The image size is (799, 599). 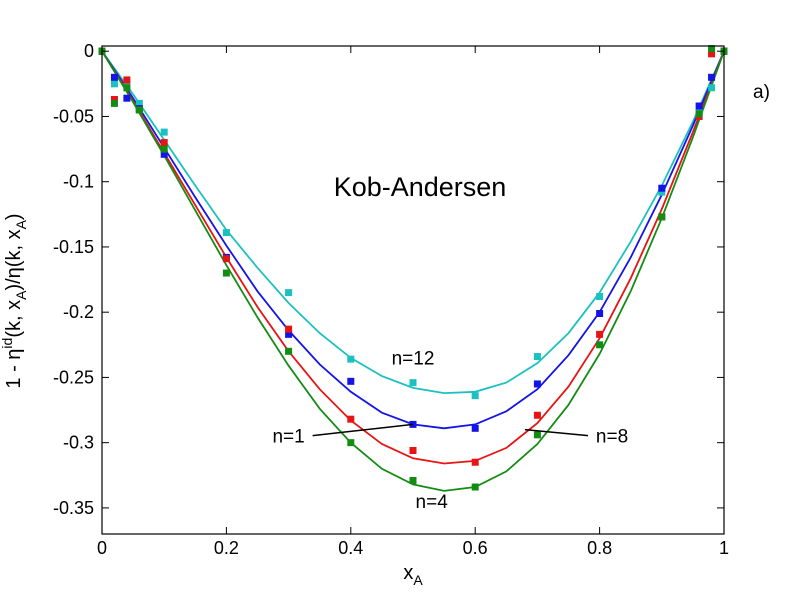 I want to click on y-axis-title: 1 - ηid(k, xA)/η(k, xA), so click(x=14, y=300).